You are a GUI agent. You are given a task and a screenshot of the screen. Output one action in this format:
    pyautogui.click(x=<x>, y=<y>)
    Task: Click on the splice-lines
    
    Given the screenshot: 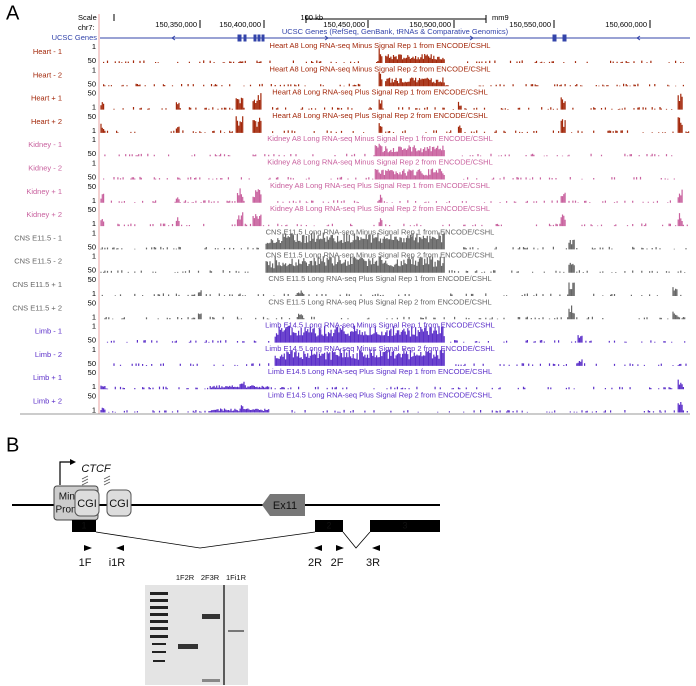 What is the action you would take?
    pyautogui.click(x=233, y=540)
    